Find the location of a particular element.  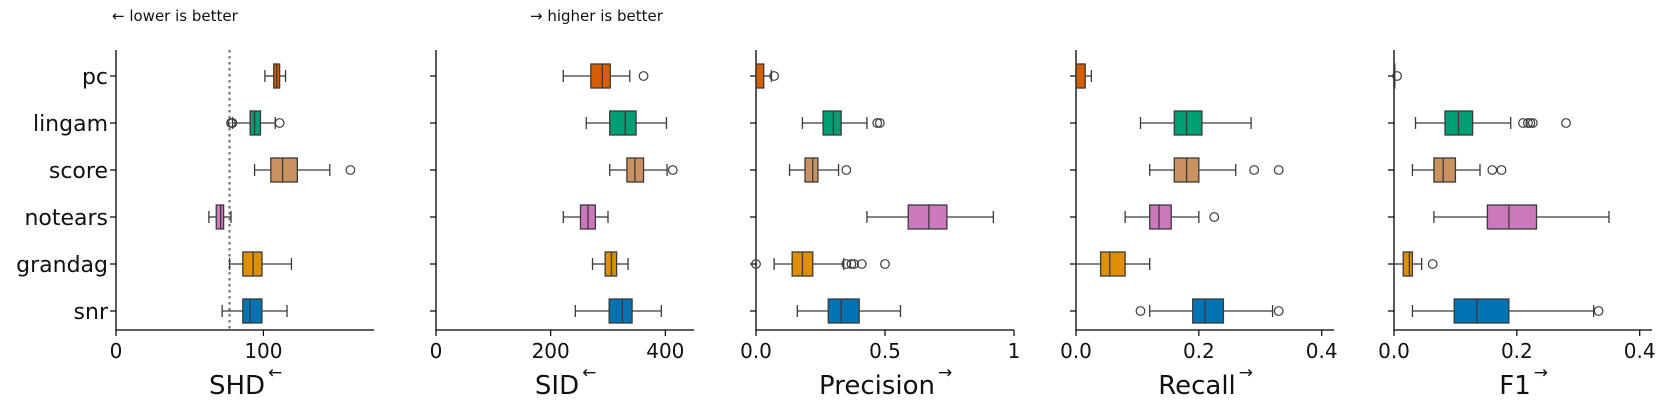

precision-box-pc is located at coordinates (760, 76).